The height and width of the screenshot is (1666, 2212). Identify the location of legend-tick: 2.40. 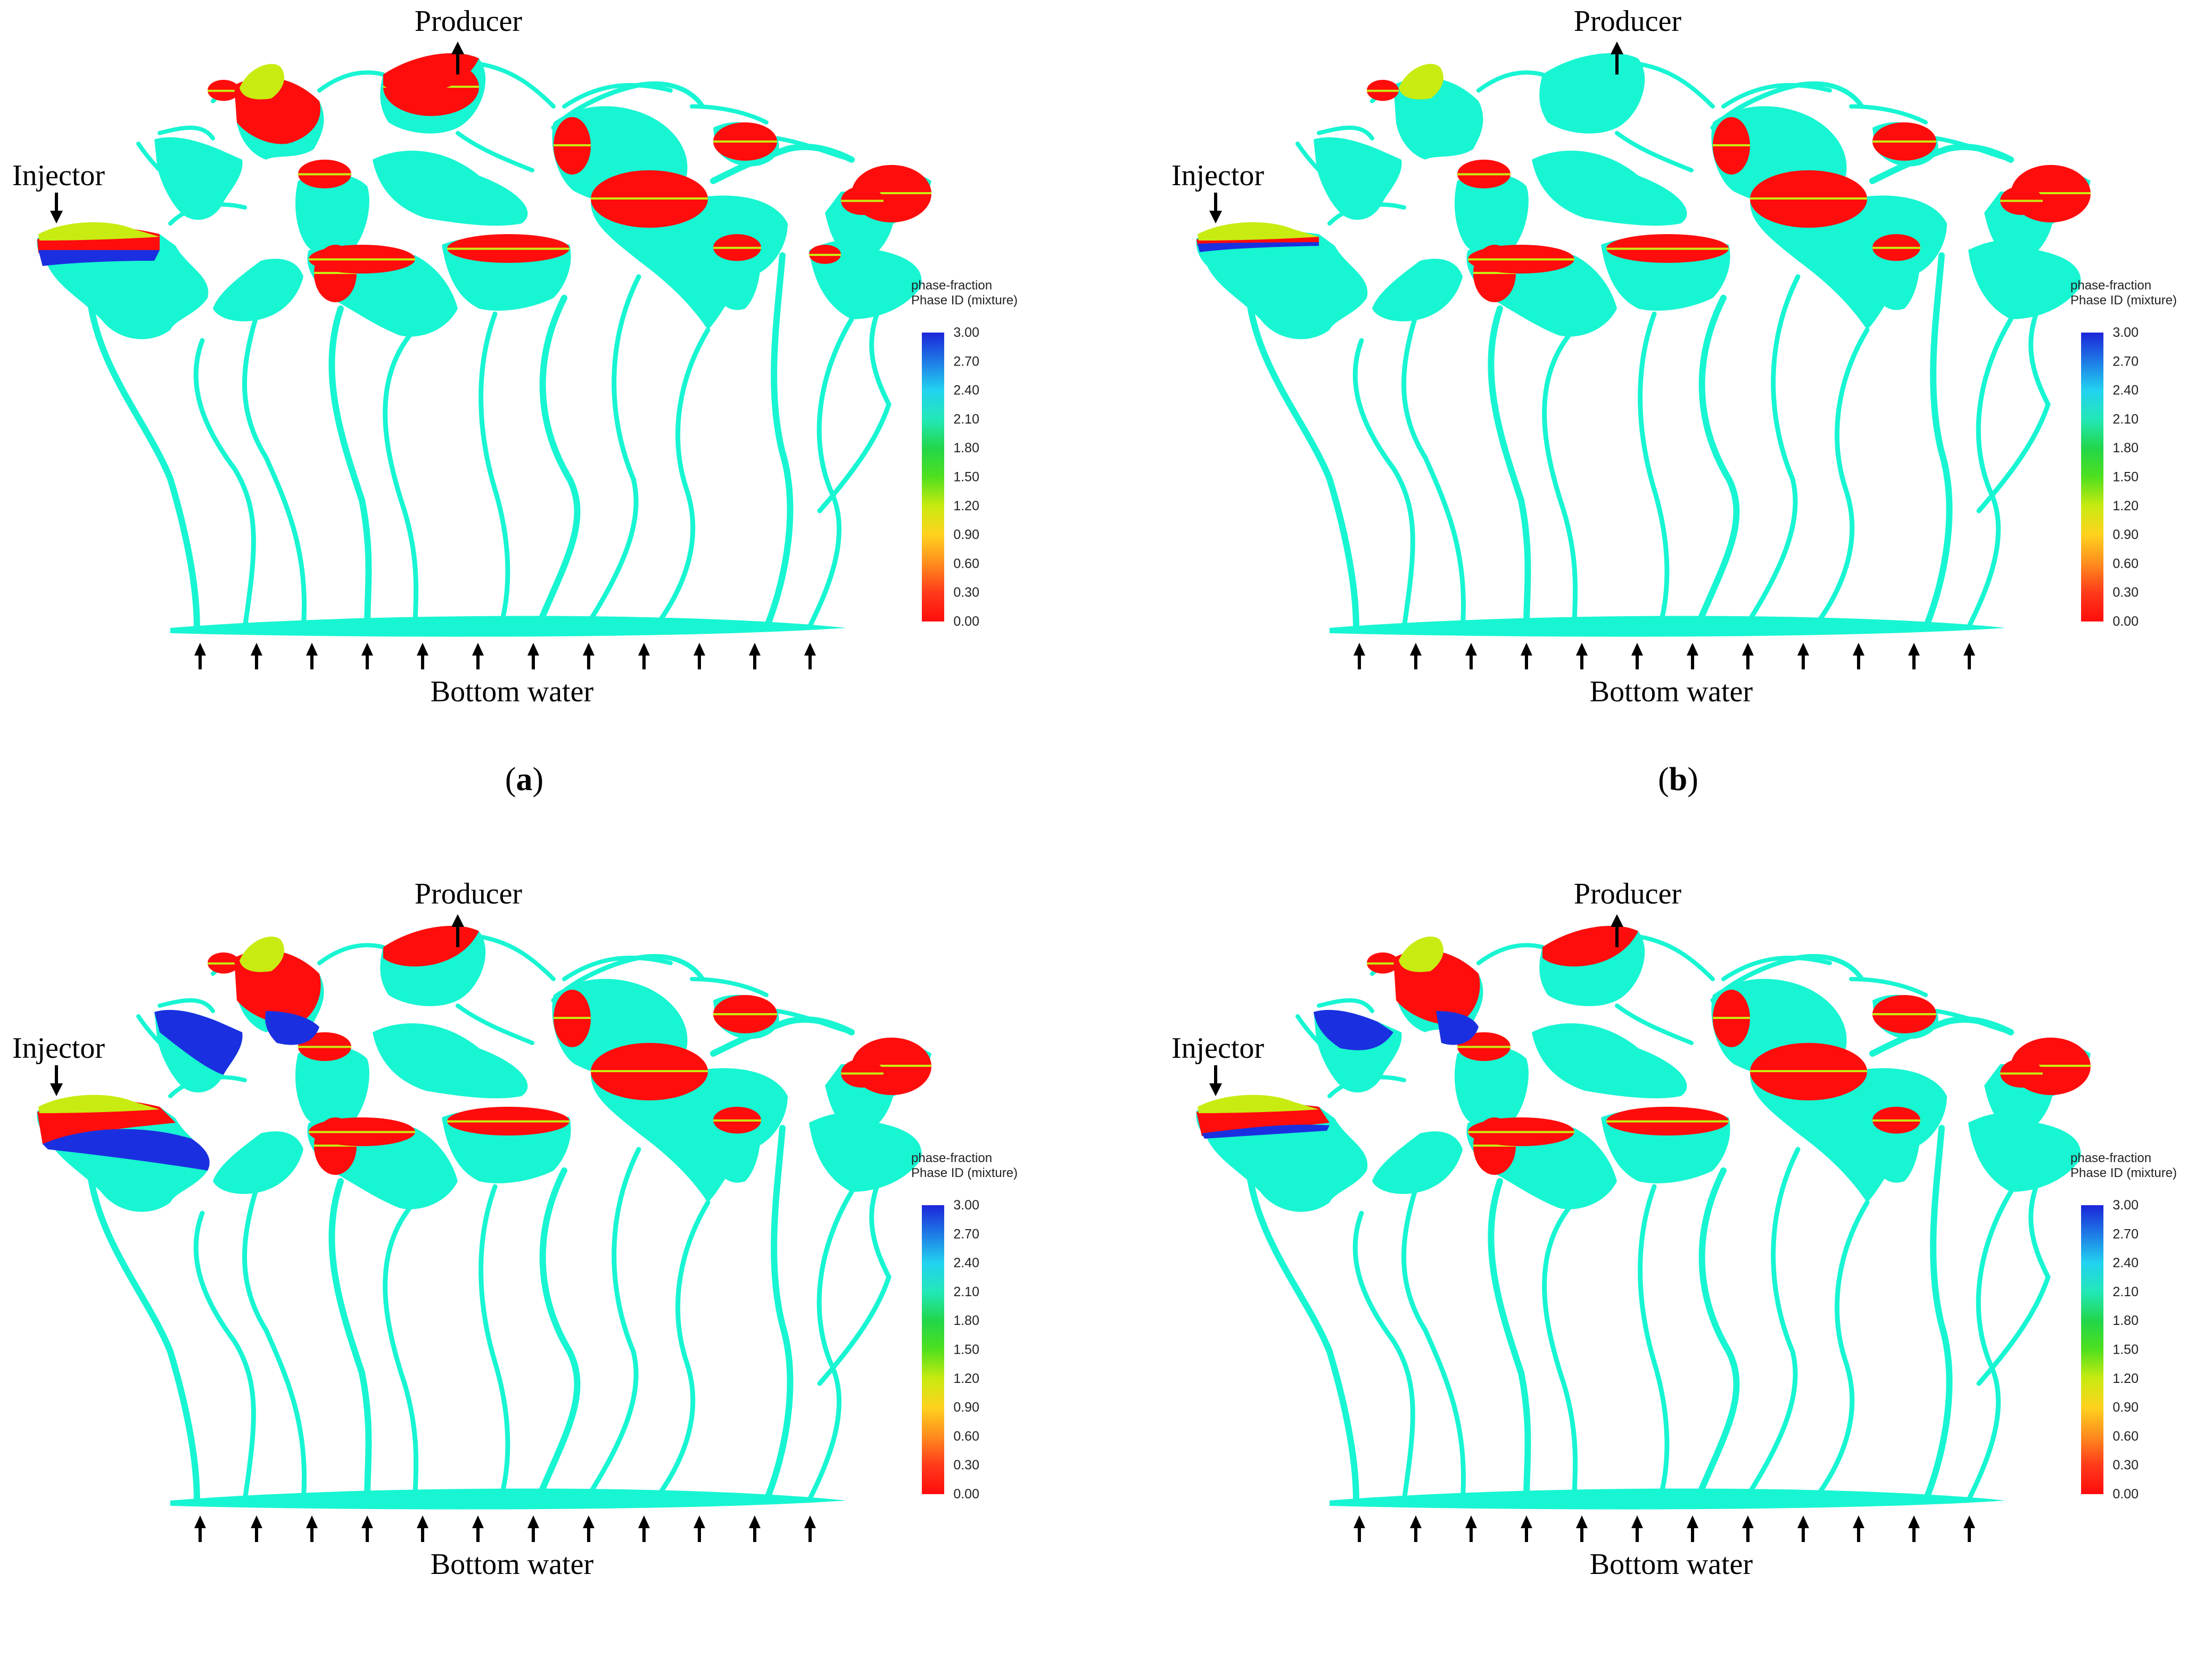
(2125, 1263).